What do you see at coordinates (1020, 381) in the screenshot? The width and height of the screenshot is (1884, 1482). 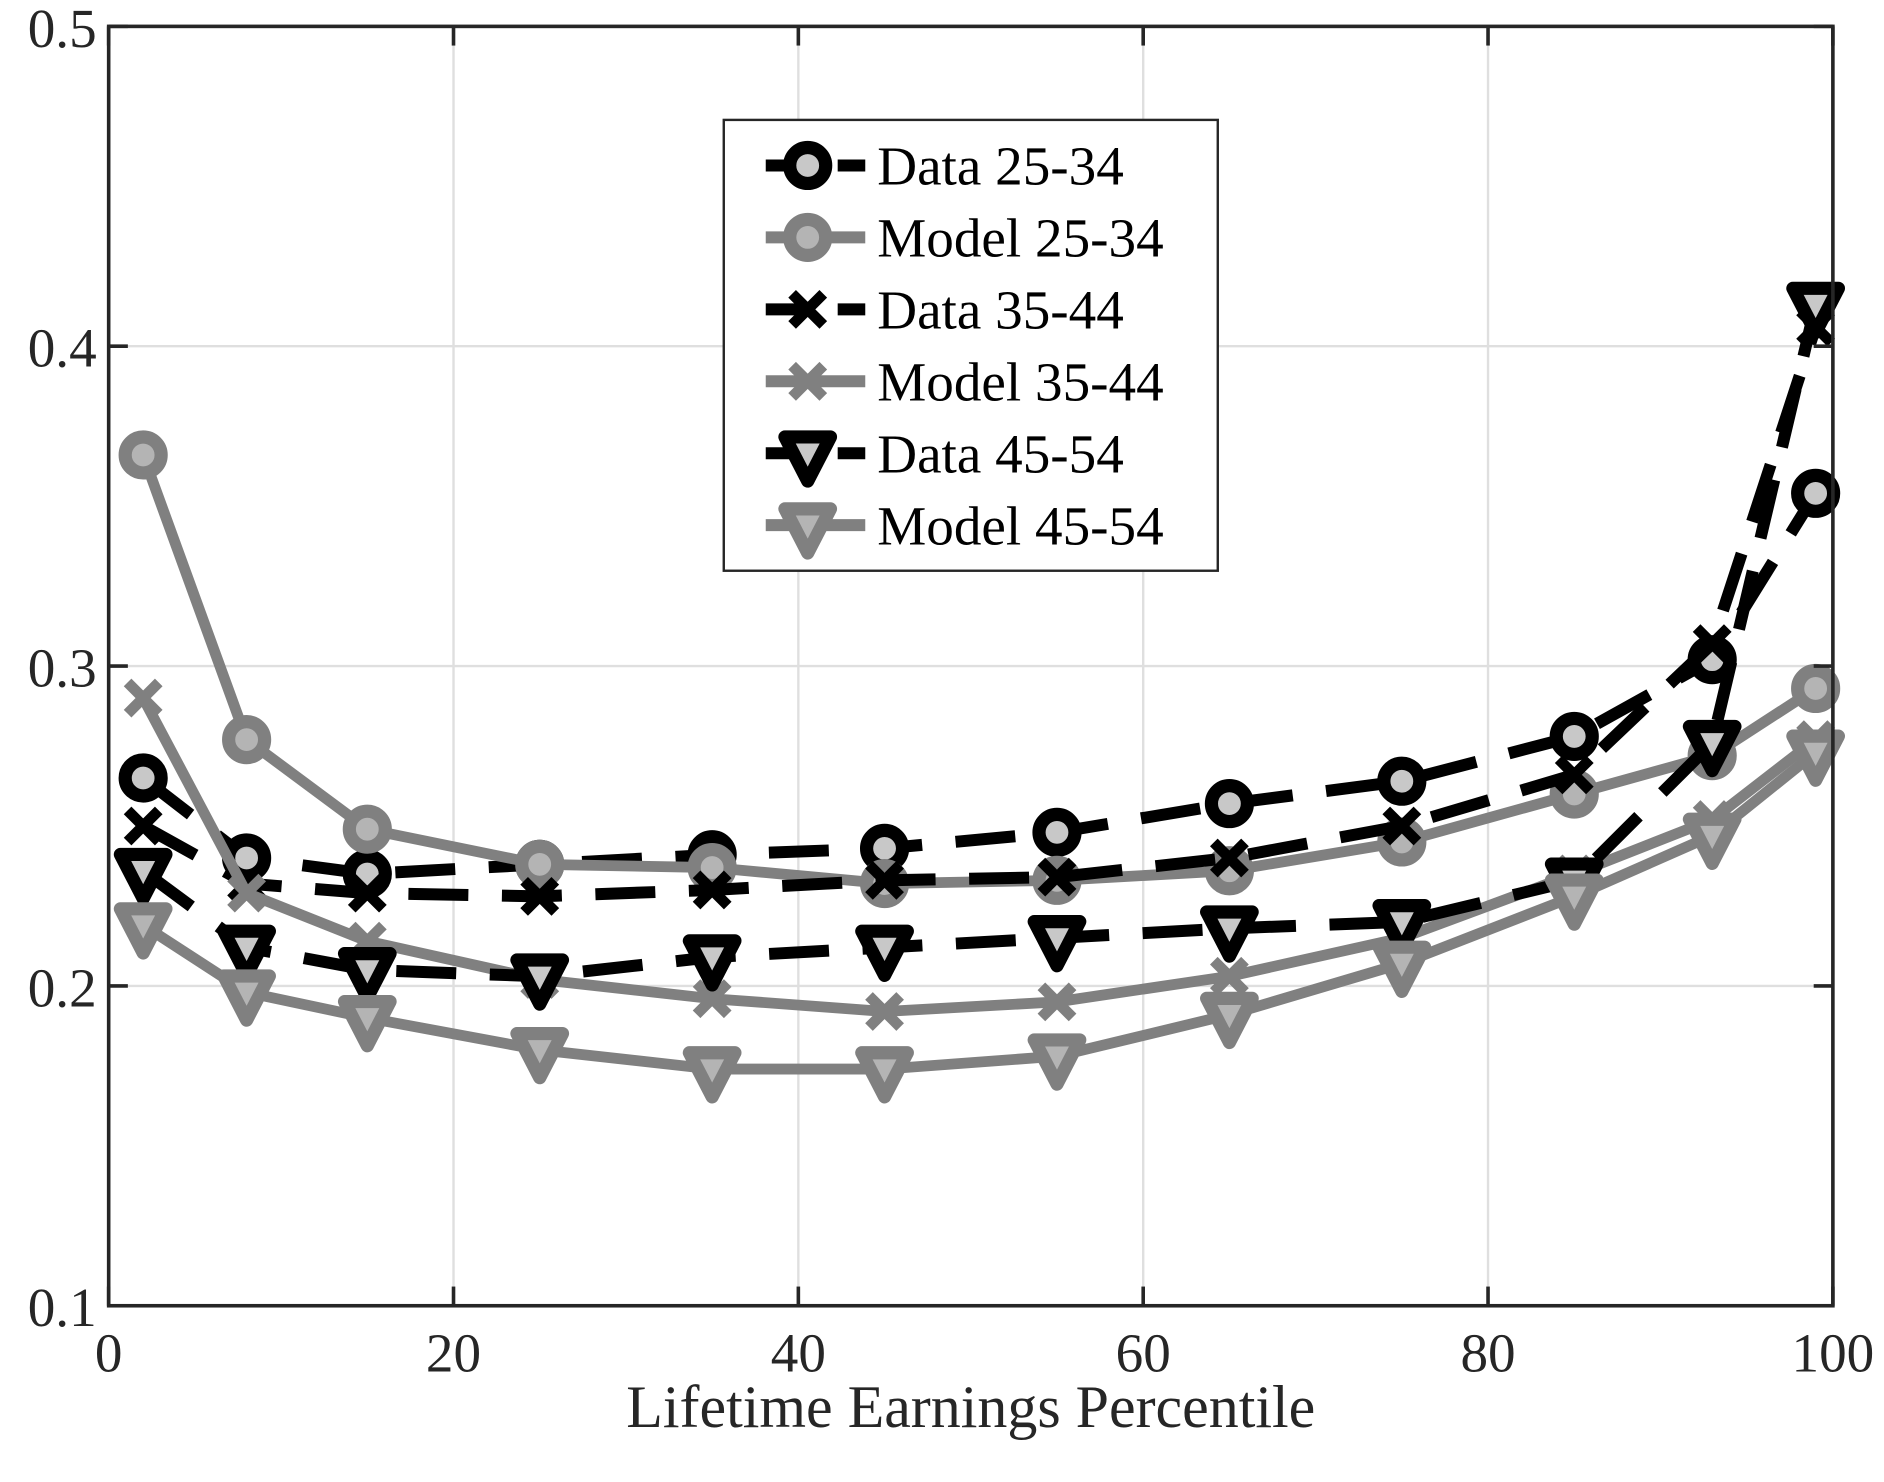 I see `legend-label: Model 35-44` at bounding box center [1020, 381].